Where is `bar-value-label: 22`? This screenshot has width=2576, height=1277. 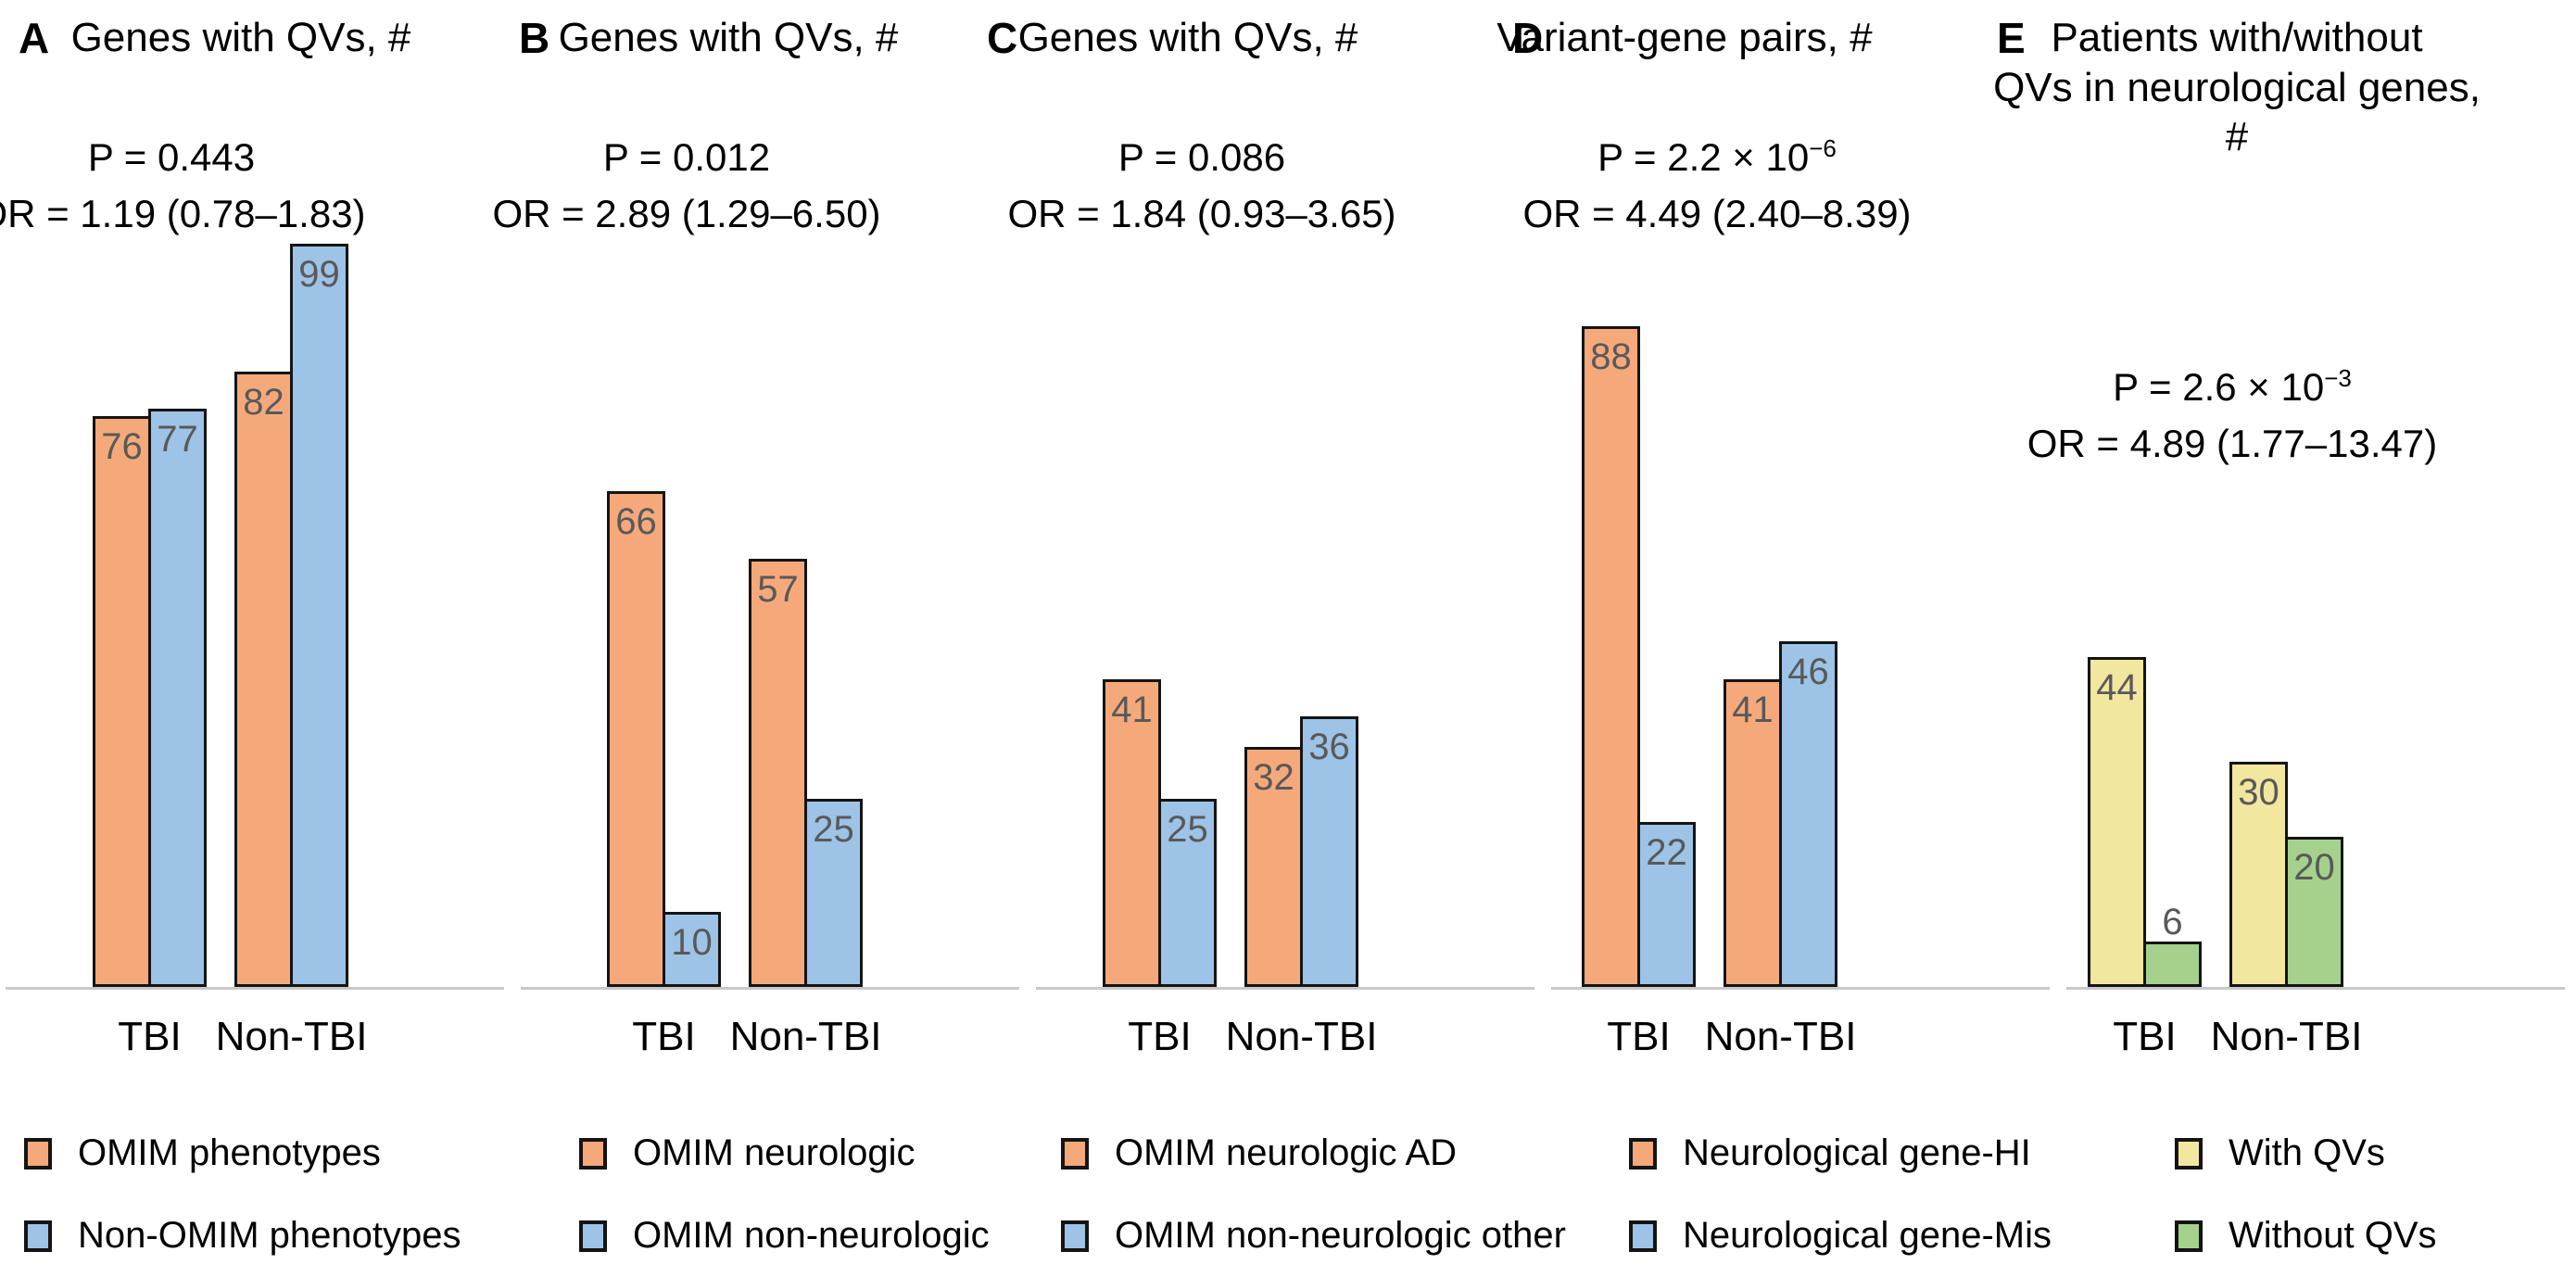
bar-value-label: 22 is located at coordinates (1666, 853).